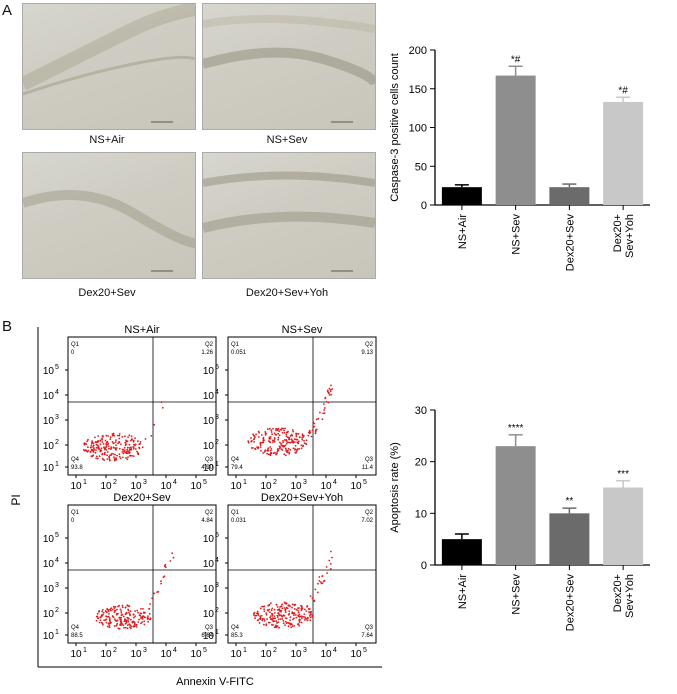 The image size is (677, 694). What do you see at coordinates (142, 498) in the screenshot?
I see `flow-plot-title: Dex20+Sev` at bounding box center [142, 498].